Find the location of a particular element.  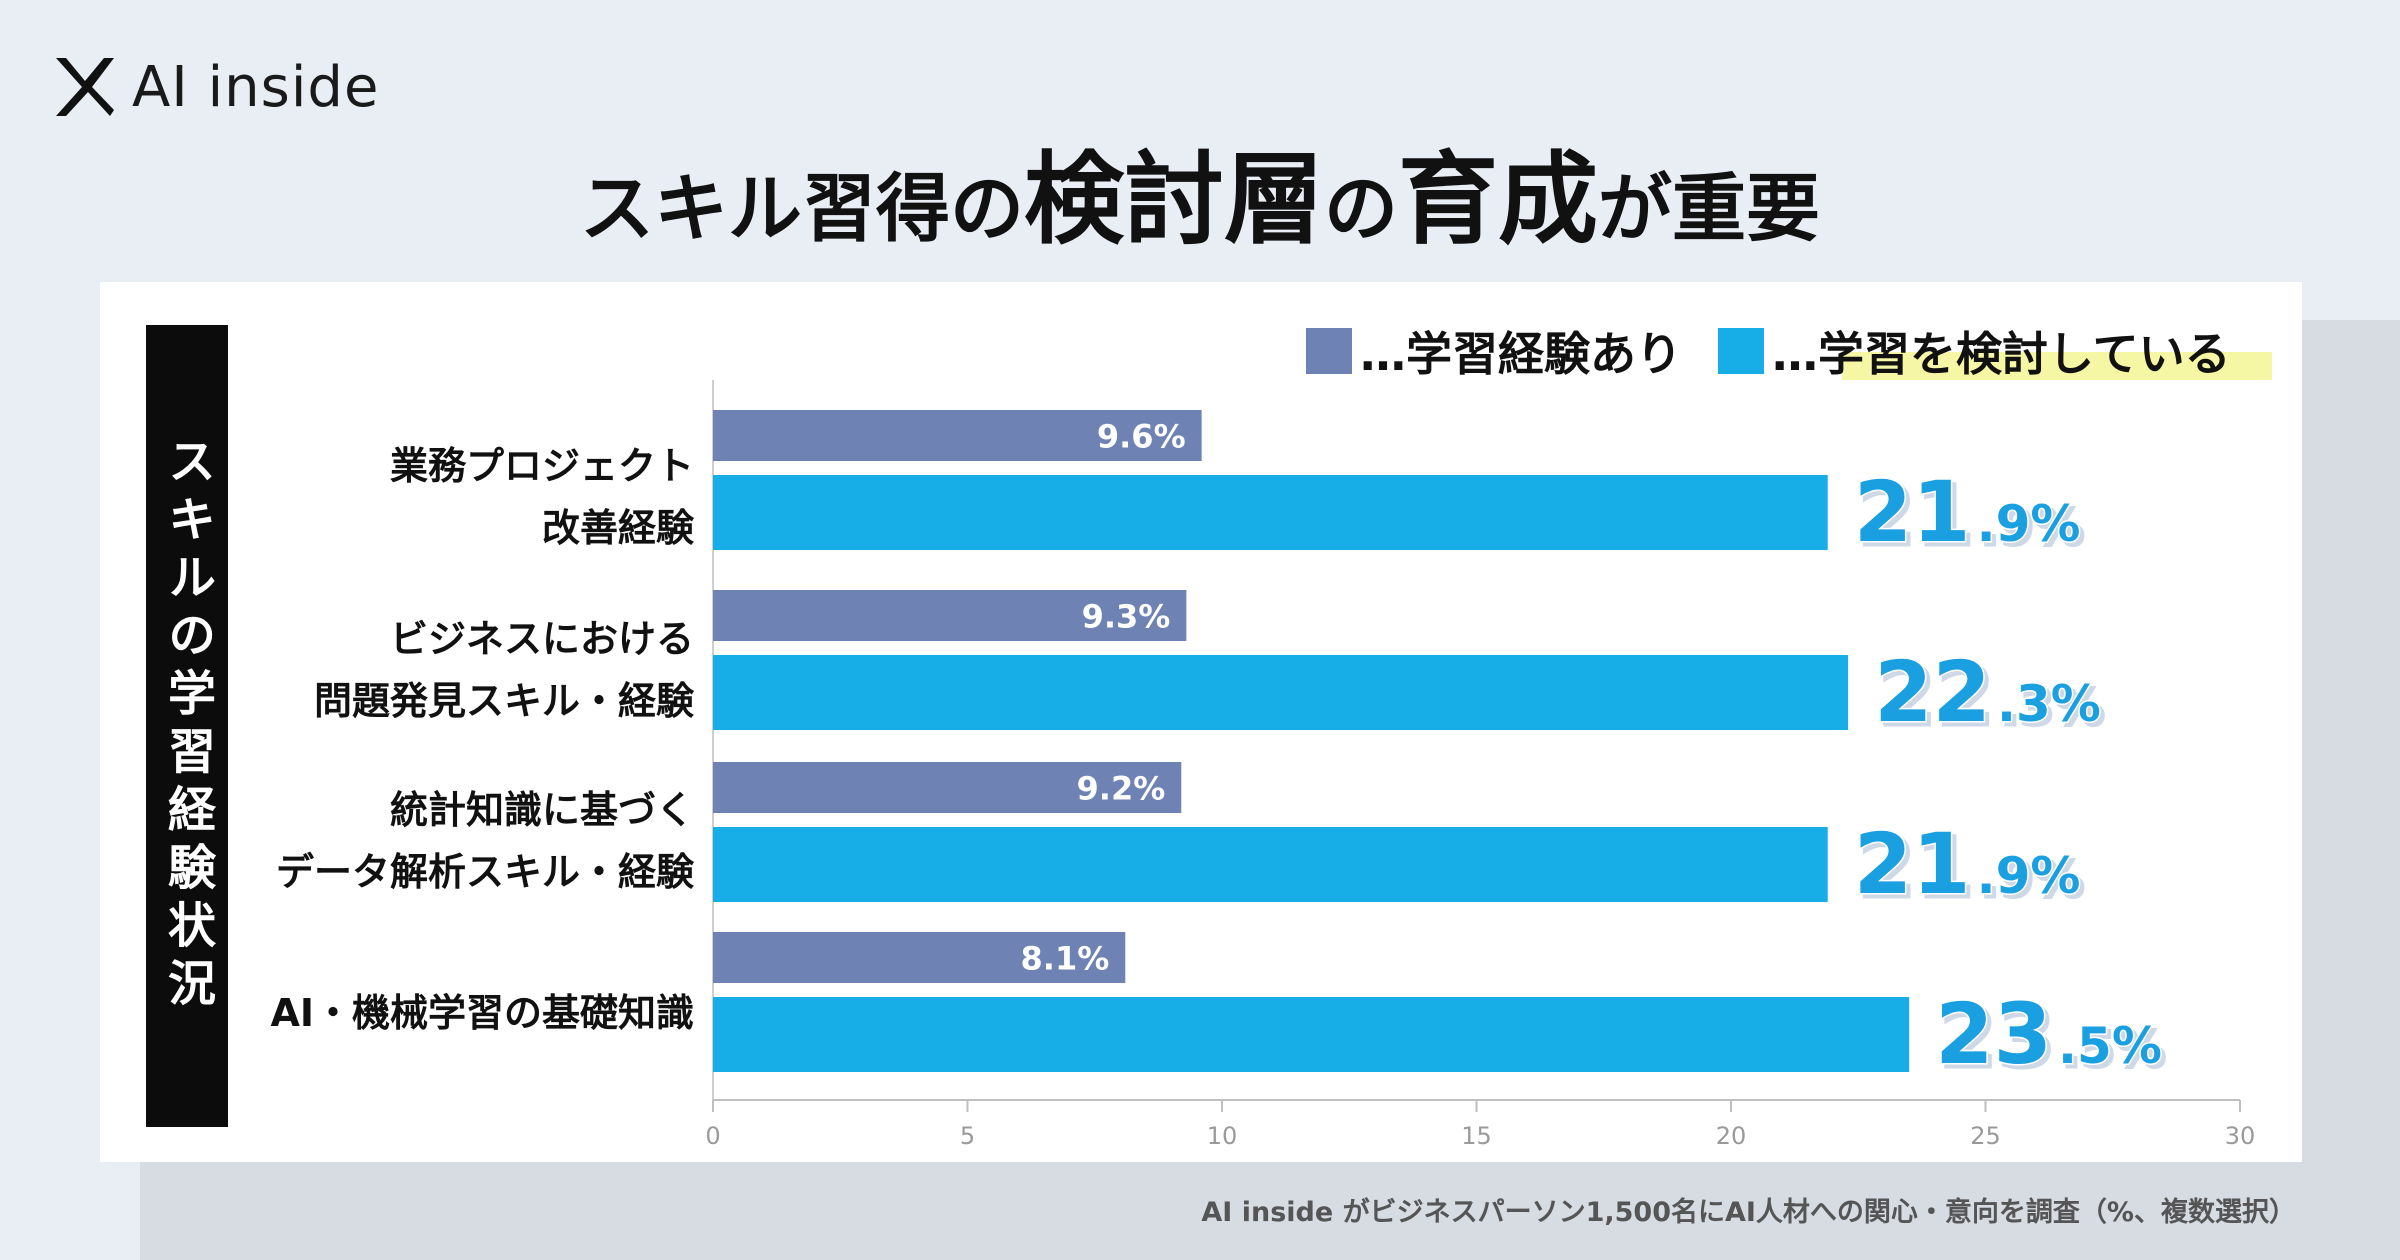

category-line: 問題発見スキル・経験 is located at coordinates (503, 701).